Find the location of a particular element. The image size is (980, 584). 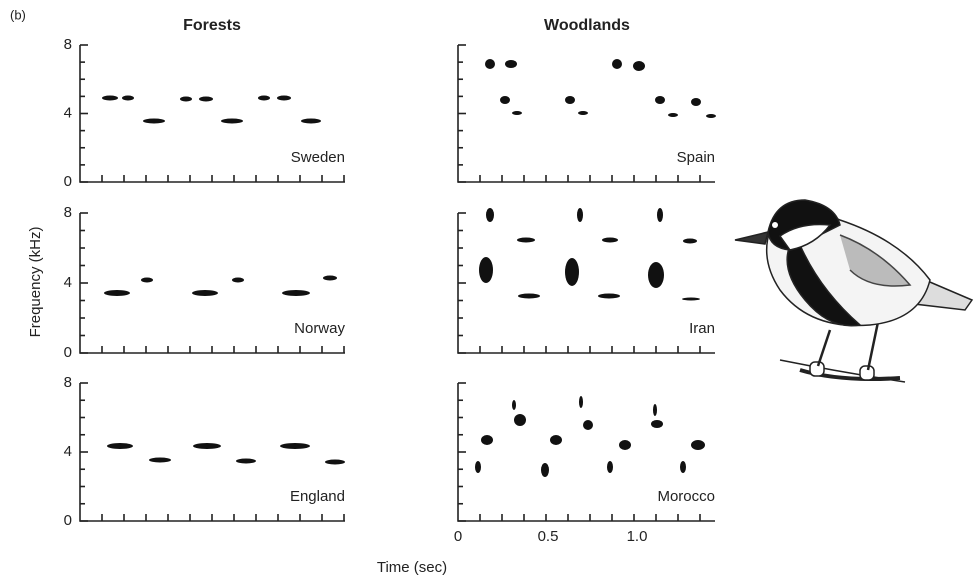

x-tick-label: 0 is located at coordinates (458, 536).